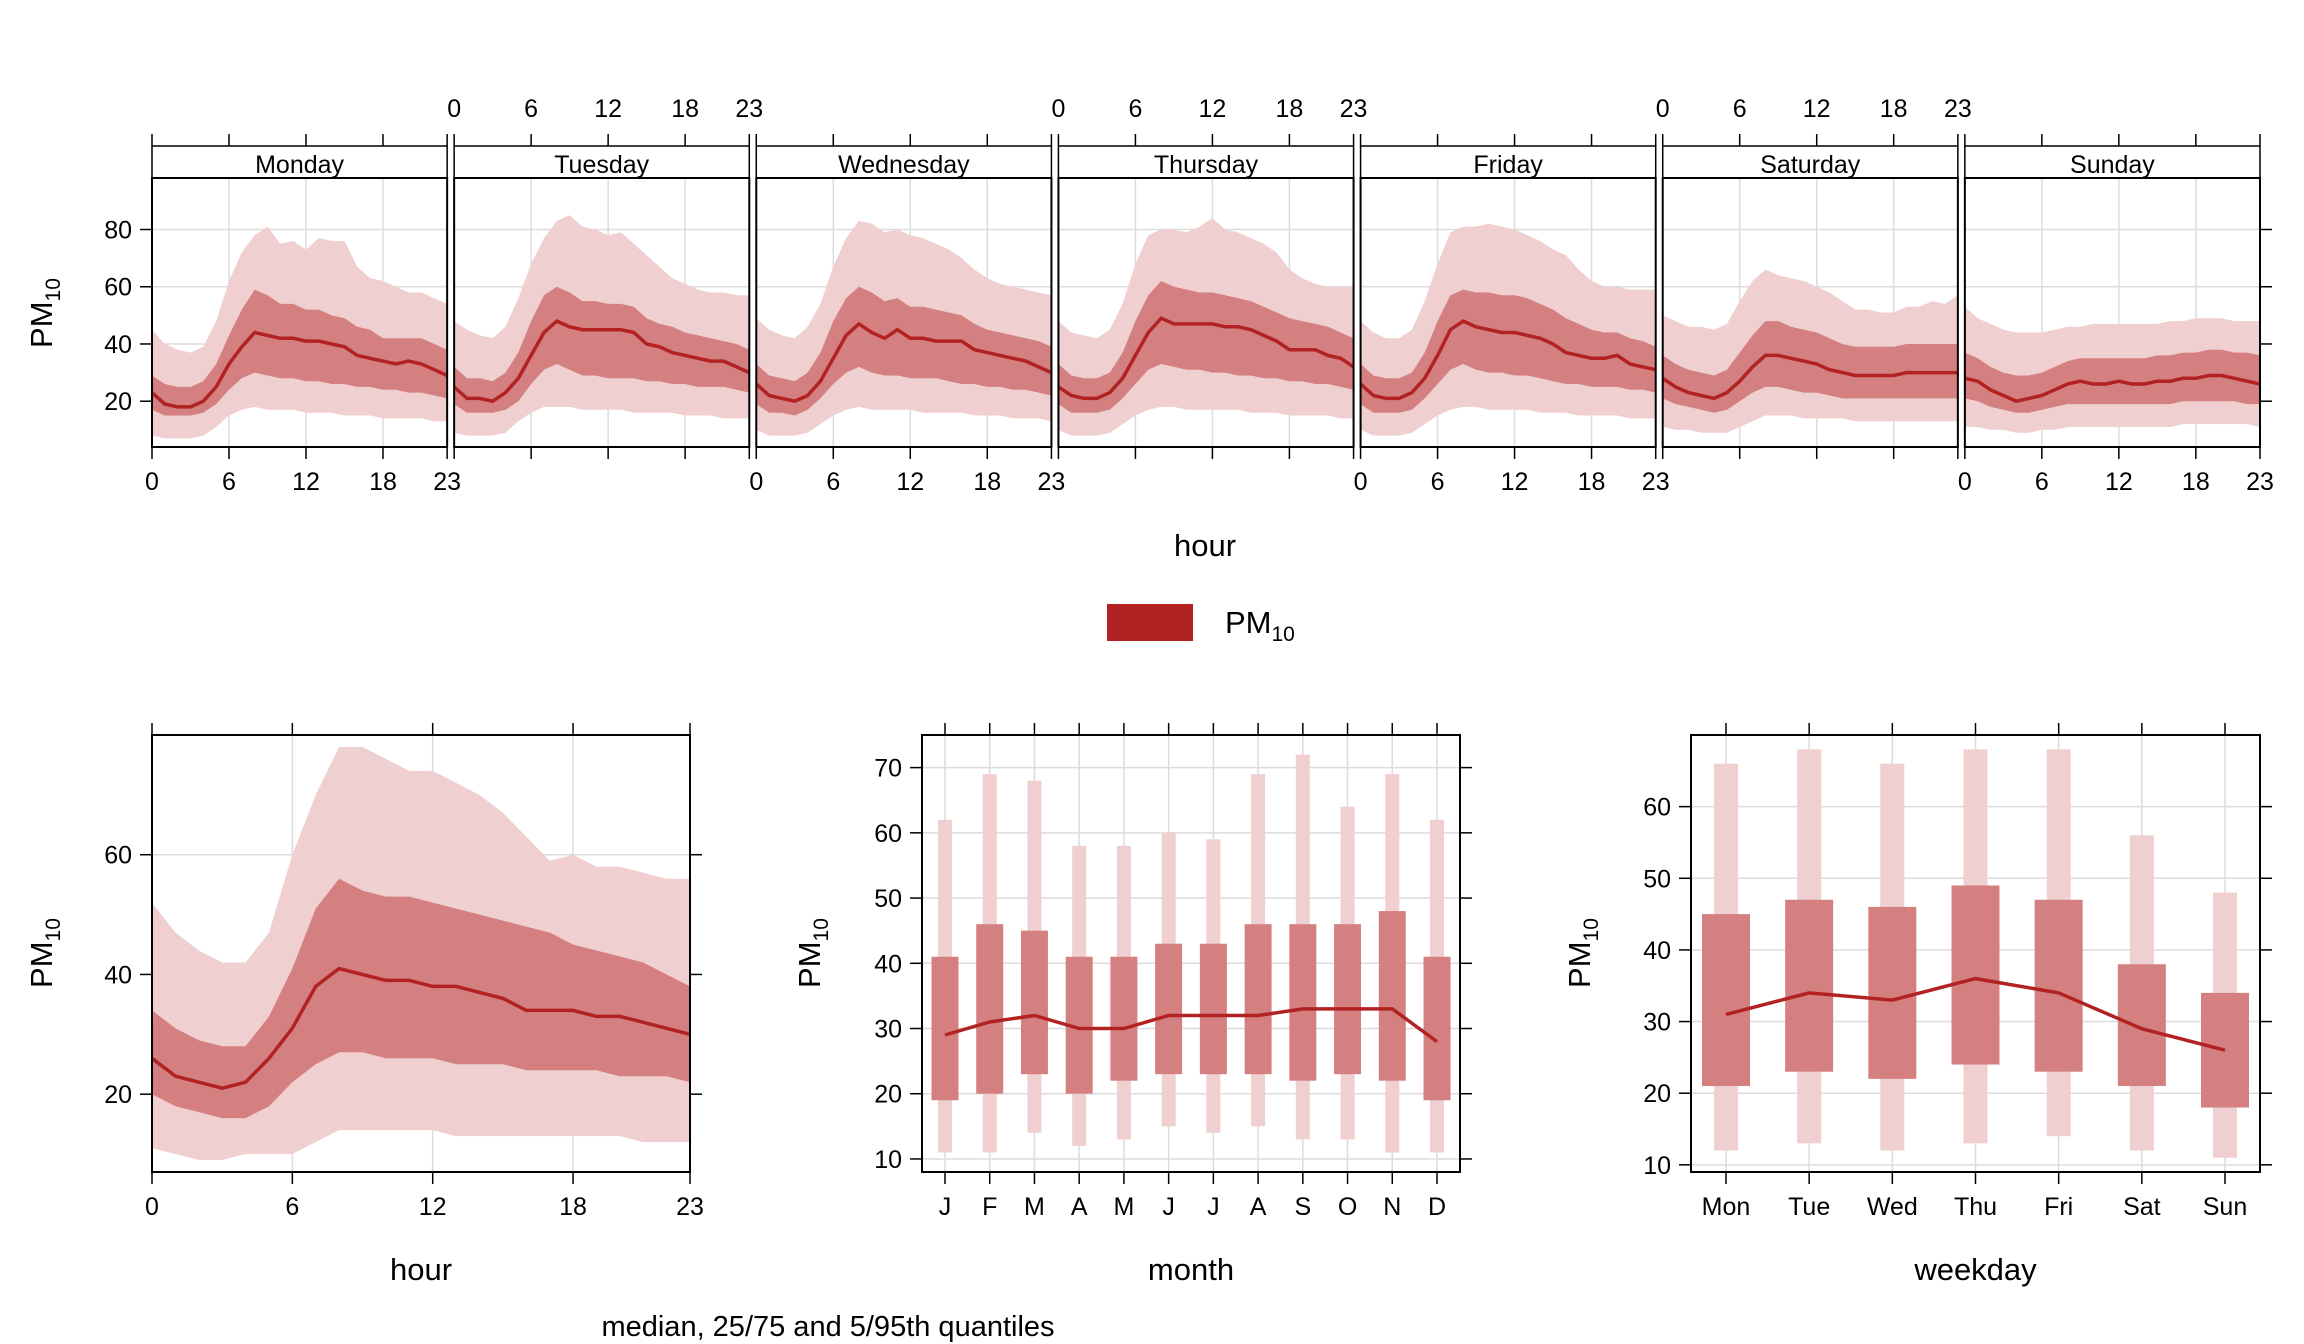 This screenshot has width=2304, height=1344. I want to click on panel-sunday: Sunday 0 6 12 18 23, so click(2116, 315).